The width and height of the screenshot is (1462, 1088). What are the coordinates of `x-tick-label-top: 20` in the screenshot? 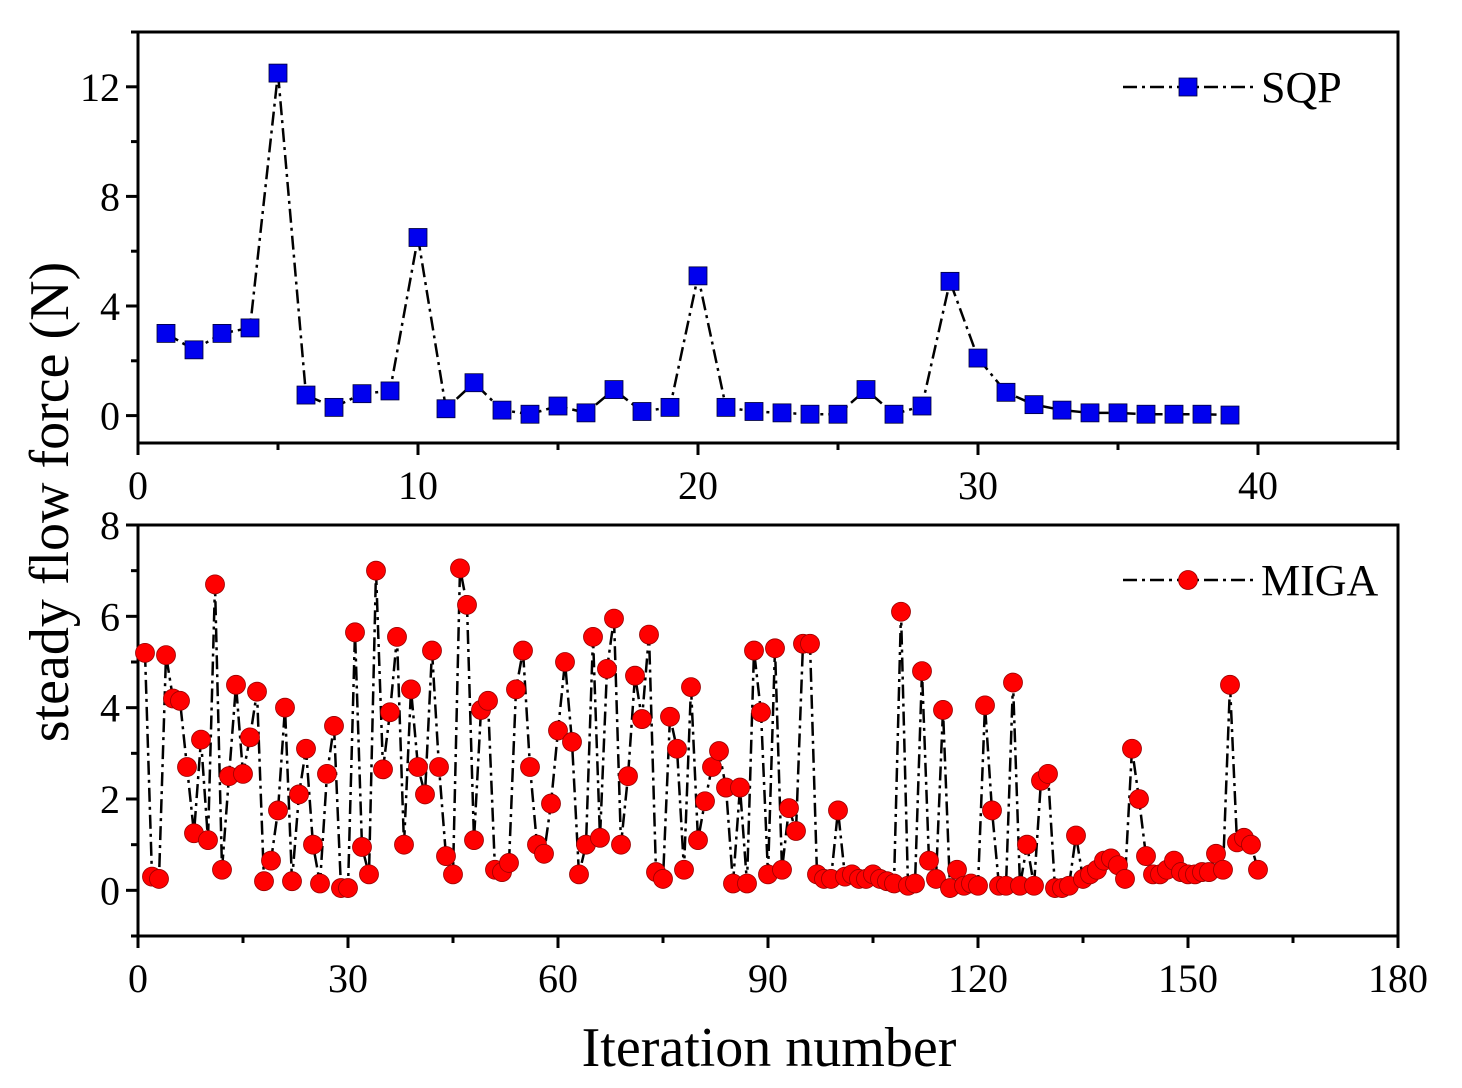 It's located at (698, 485).